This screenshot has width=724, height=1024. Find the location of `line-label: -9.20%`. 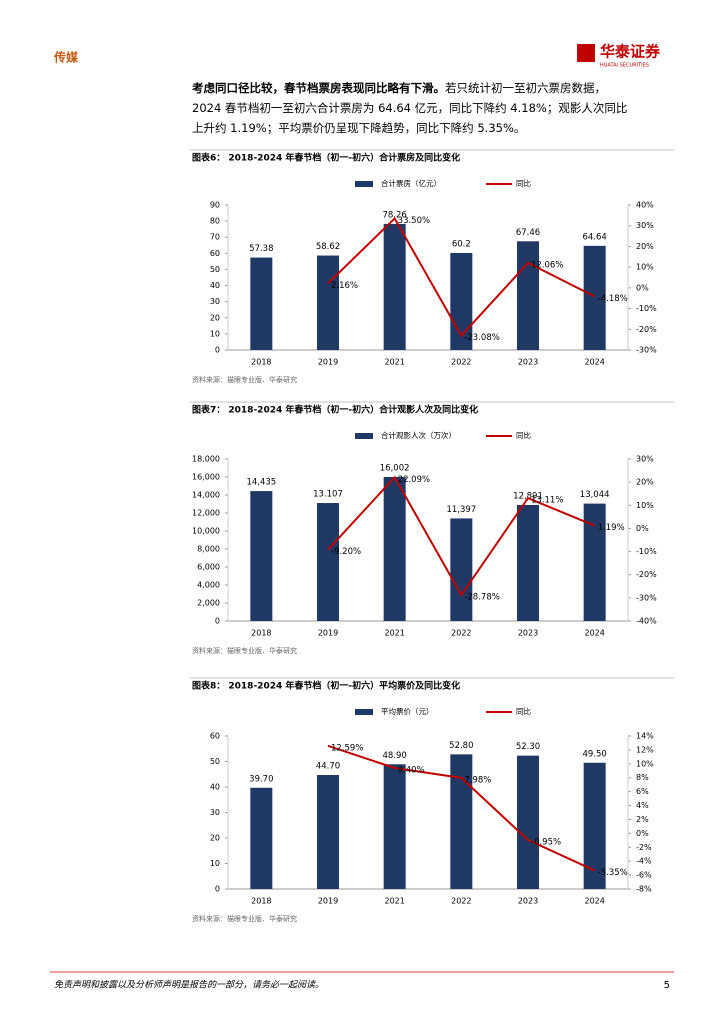

line-label: -9.20% is located at coordinates (346, 552).